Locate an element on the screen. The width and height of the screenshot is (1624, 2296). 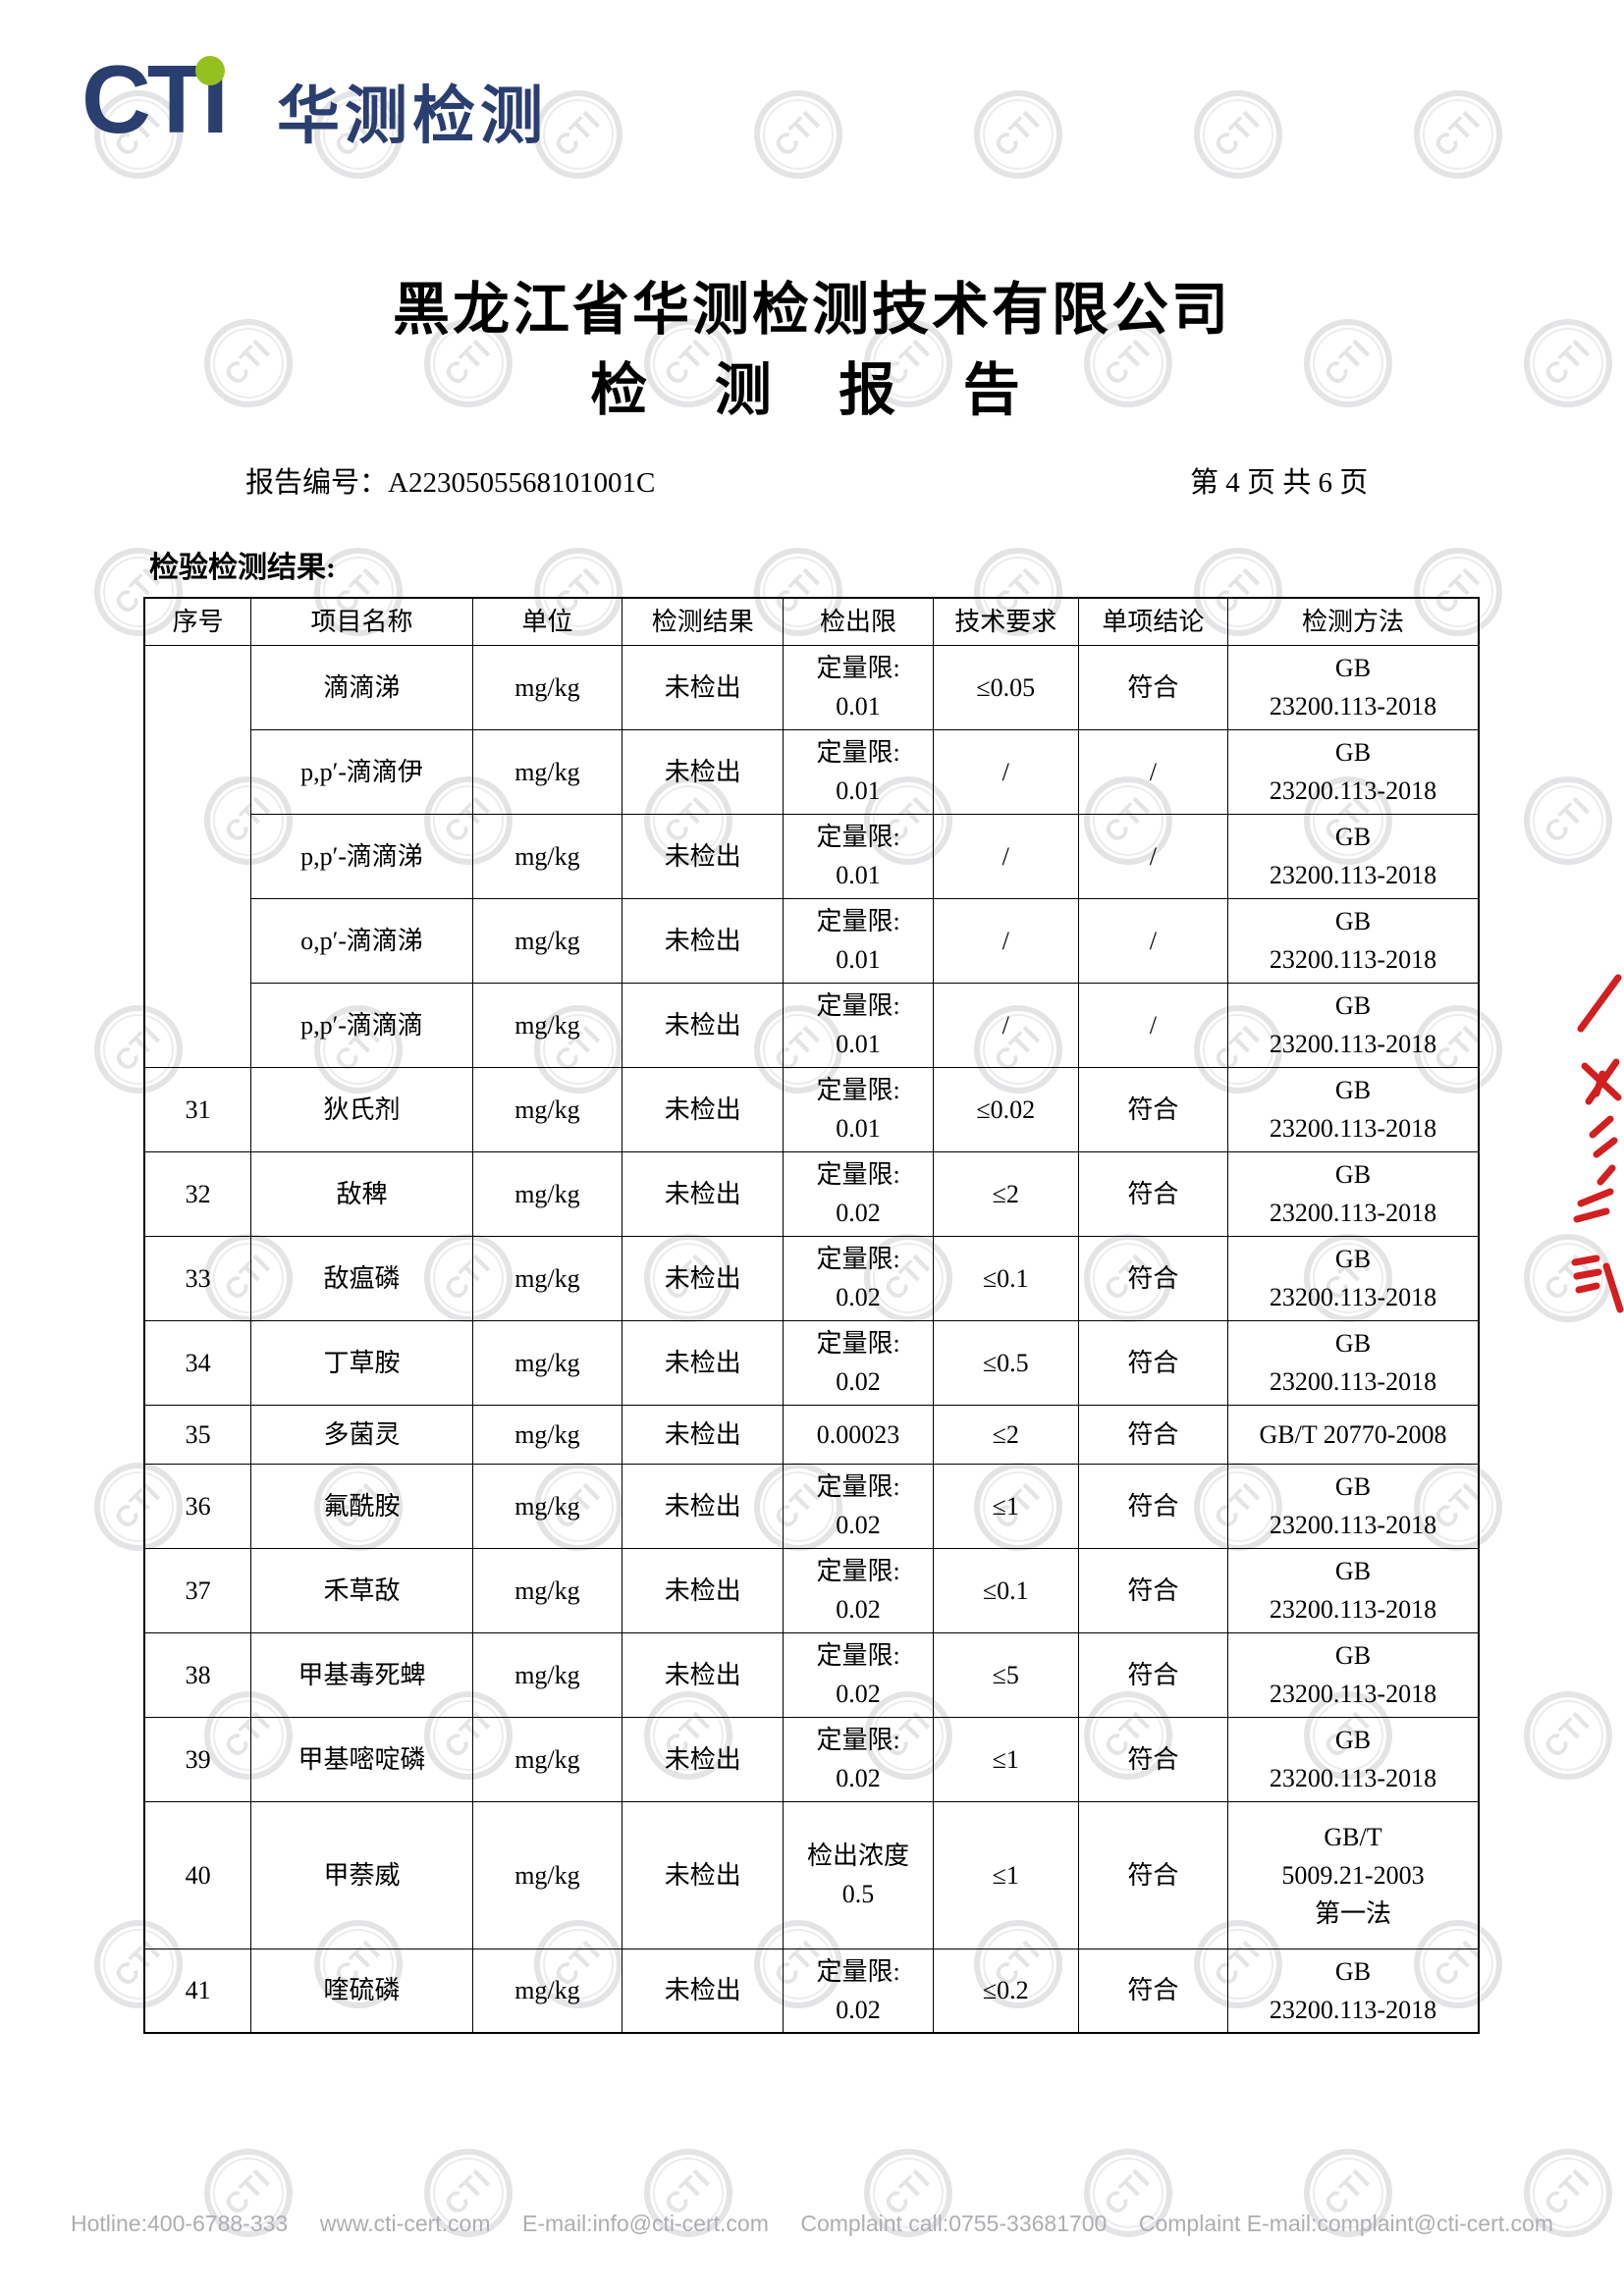
footer-website: www.cti-cert.com is located at coordinates (405, 2223).